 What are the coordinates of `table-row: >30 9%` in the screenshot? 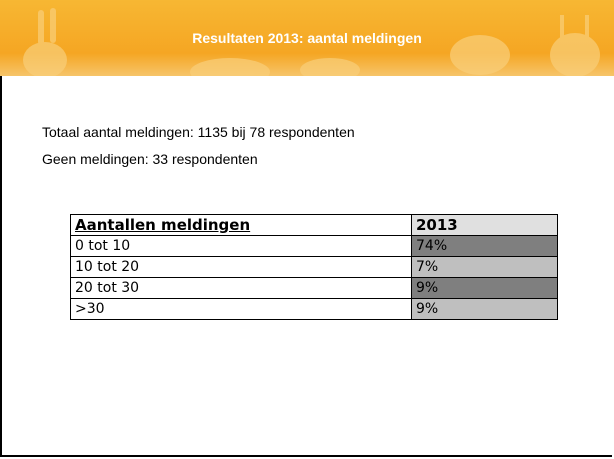 It's located at (314, 309).